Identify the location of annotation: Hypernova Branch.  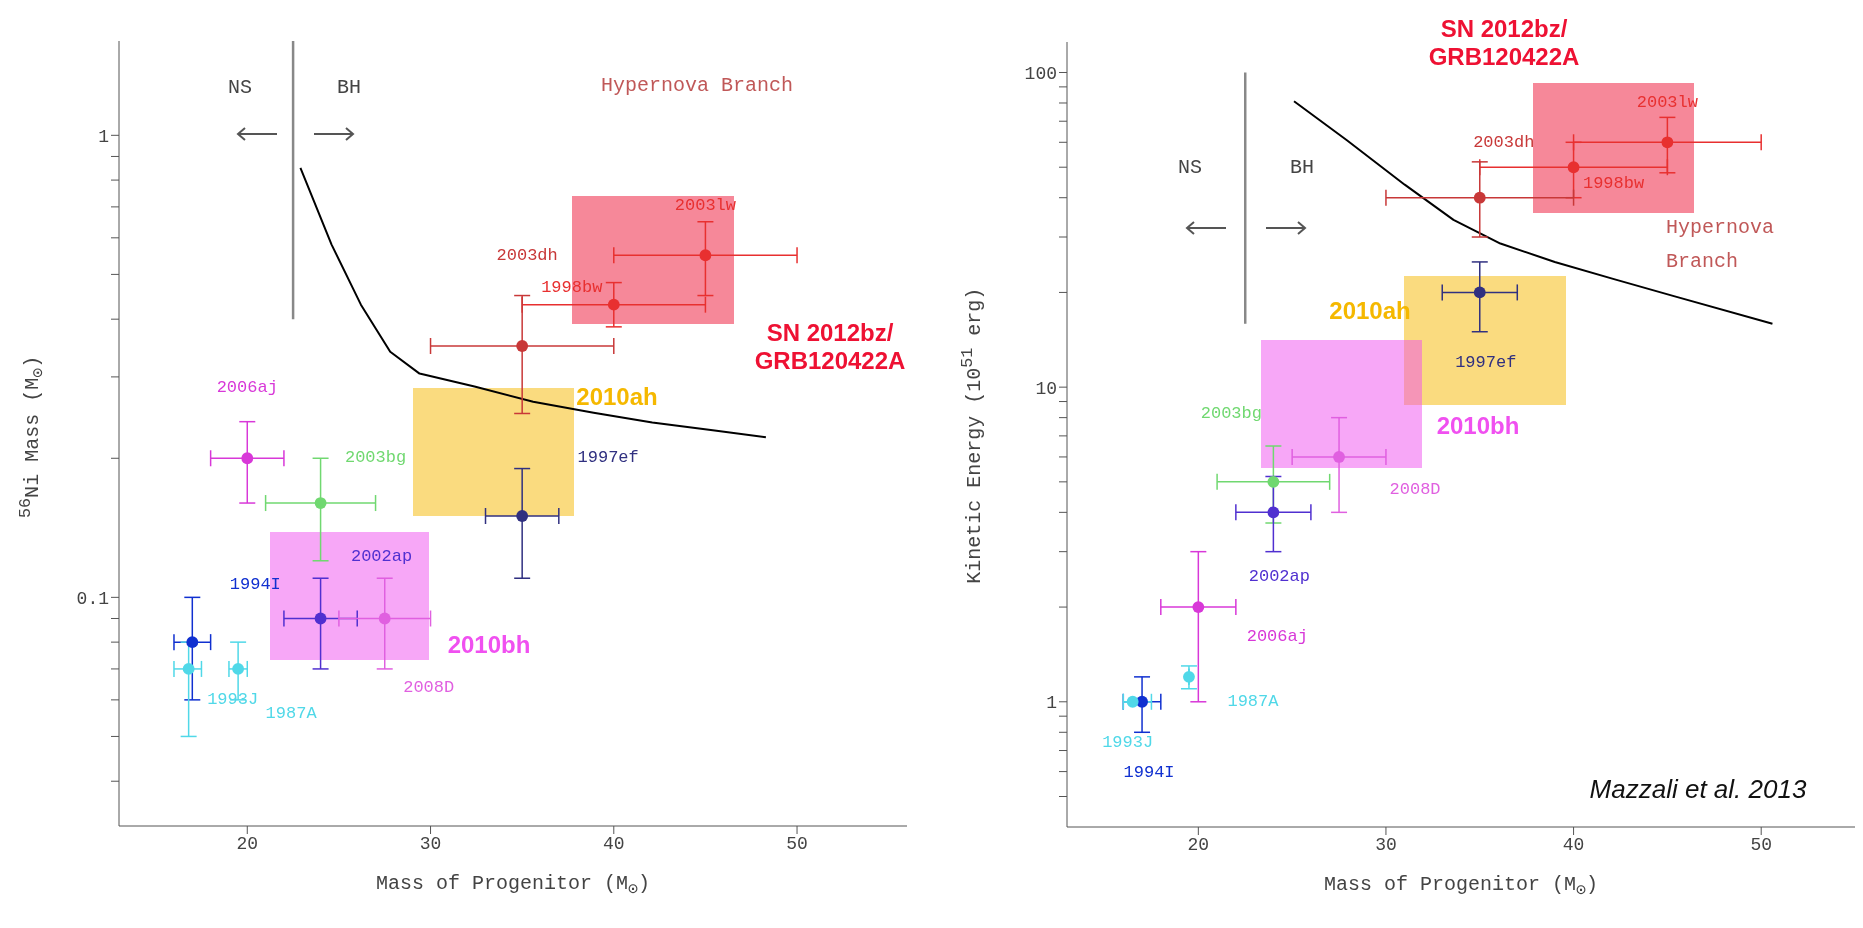
(697, 86).